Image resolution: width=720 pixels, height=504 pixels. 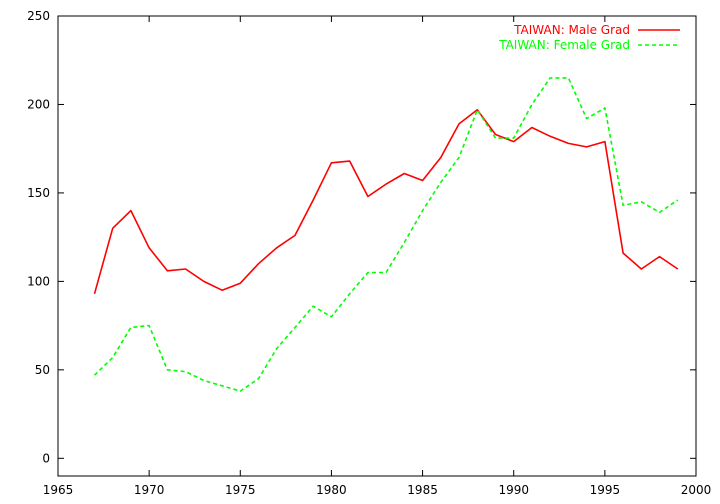 What do you see at coordinates (605, 490) in the screenshot?
I see `x-tick-label: 1995` at bounding box center [605, 490].